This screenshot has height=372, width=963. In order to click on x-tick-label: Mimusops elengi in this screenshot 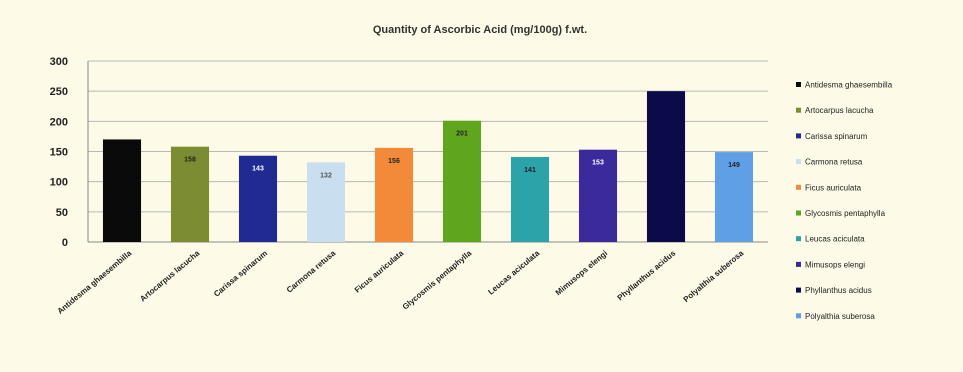, I will do `click(582, 273)`.